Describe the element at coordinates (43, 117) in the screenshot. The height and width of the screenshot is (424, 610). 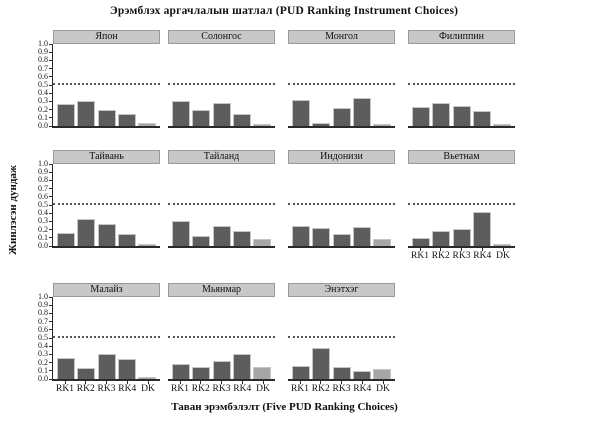
I see `y-tick-label: 0.1` at that location.